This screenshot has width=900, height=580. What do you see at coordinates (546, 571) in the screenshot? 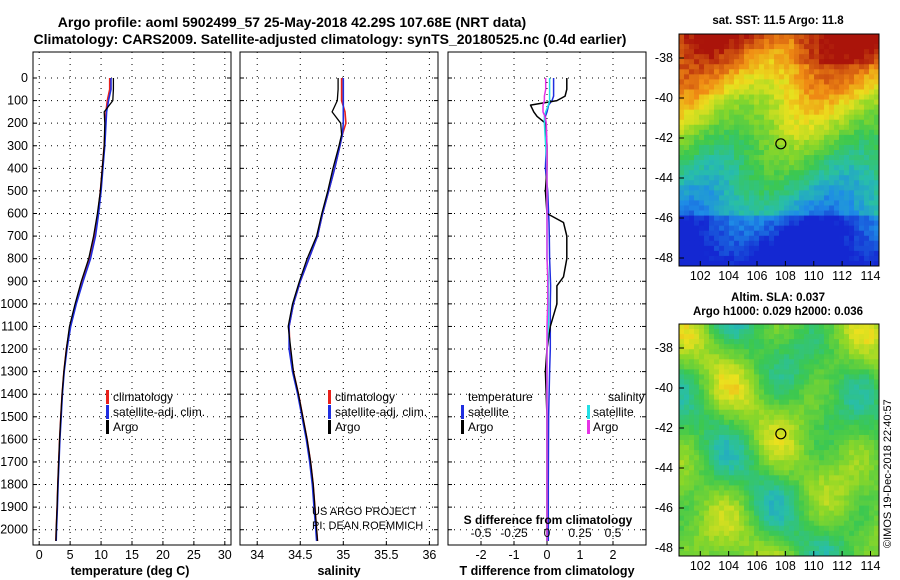
I see `difference-xlabel: T difference from climatology` at bounding box center [546, 571].